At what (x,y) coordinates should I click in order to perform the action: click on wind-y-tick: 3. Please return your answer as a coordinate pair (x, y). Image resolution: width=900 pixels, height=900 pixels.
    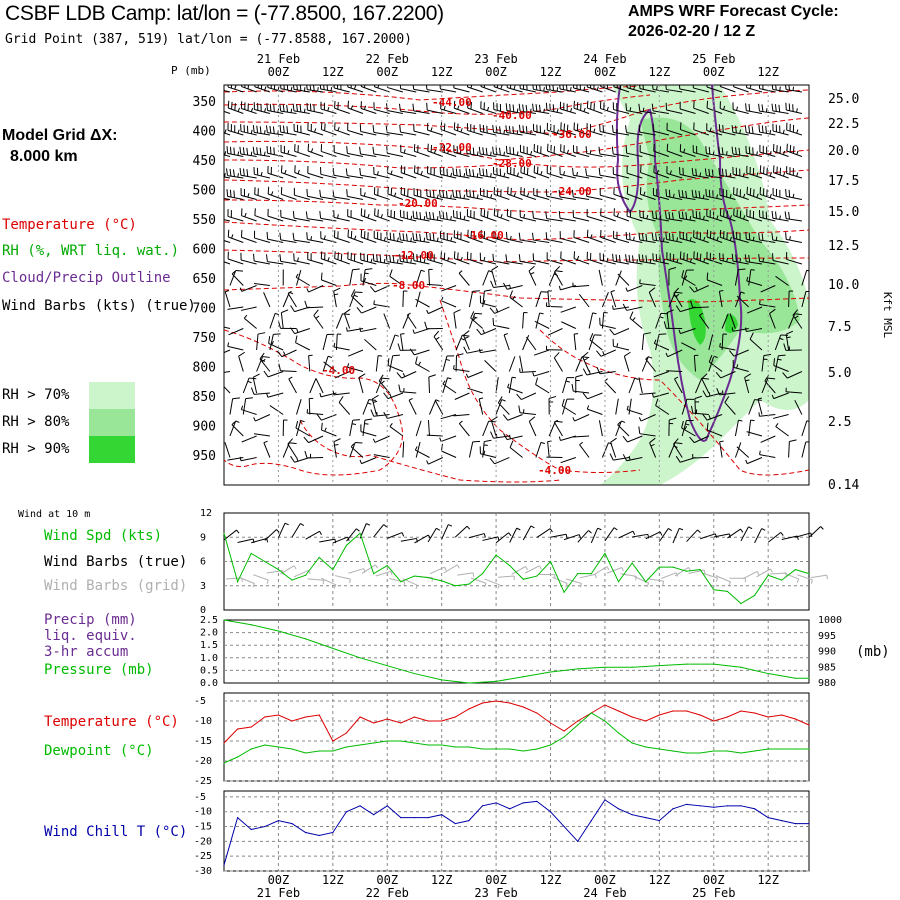
    Looking at the image, I should click on (203, 586).